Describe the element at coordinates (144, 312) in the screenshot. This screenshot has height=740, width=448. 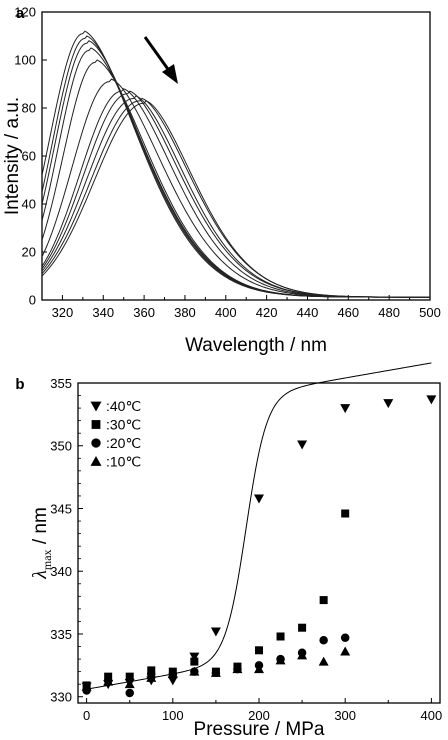
I see `x-tick-label-a: 360` at that location.